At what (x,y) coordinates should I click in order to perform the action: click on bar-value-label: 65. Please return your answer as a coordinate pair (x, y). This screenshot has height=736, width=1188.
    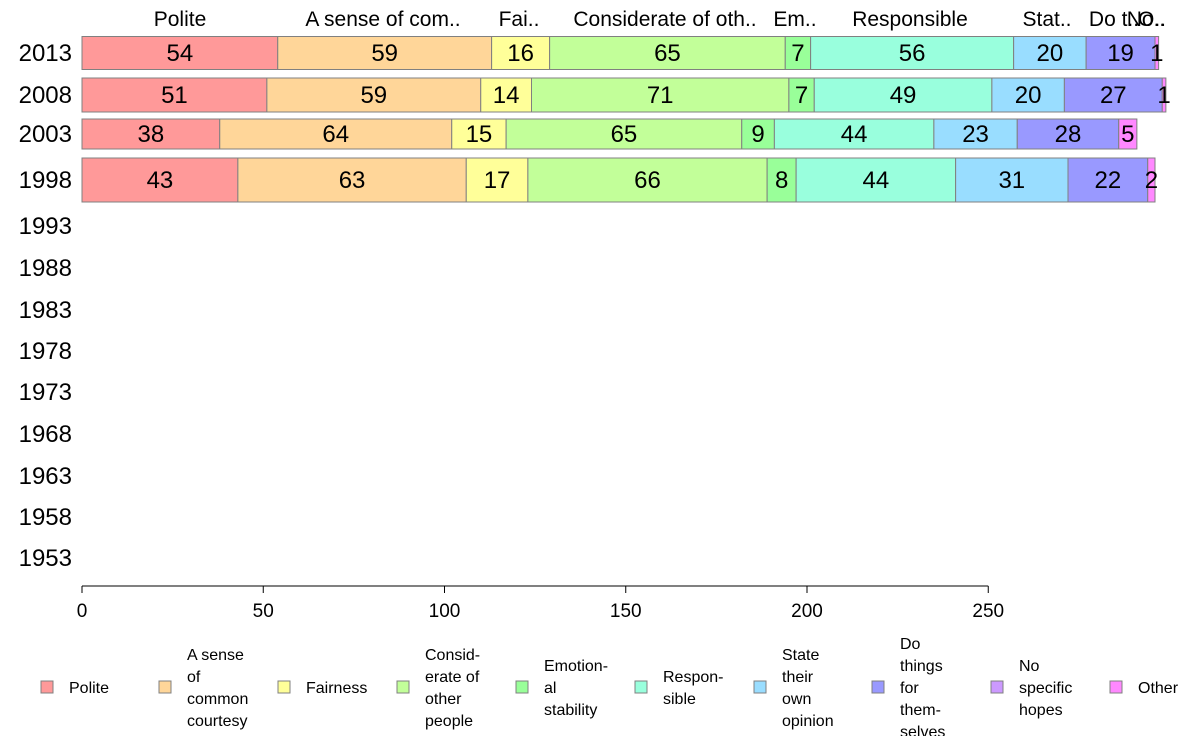
    Looking at the image, I should click on (667, 53).